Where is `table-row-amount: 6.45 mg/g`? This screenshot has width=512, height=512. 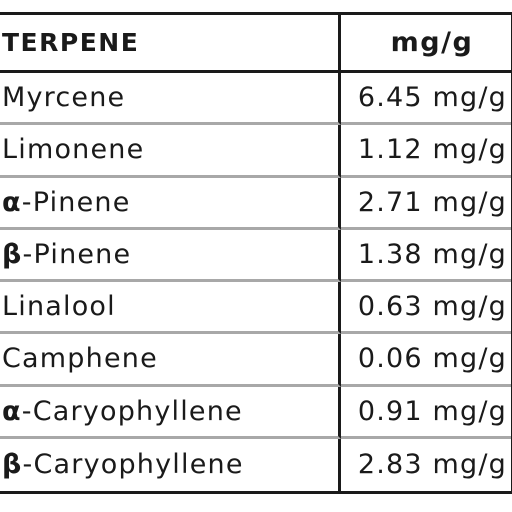
table-row-amount: 6.45 mg/g is located at coordinates (426, 99).